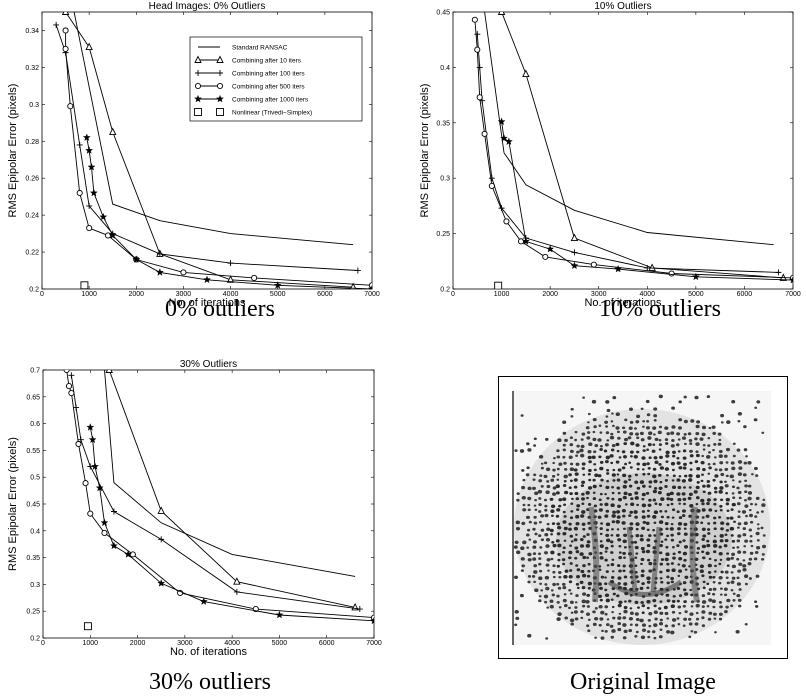 The image size is (806, 700). What do you see at coordinates (32, 31) in the screenshot?
I see `y-tick-label: 0.34` at bounding box center [32, 31].